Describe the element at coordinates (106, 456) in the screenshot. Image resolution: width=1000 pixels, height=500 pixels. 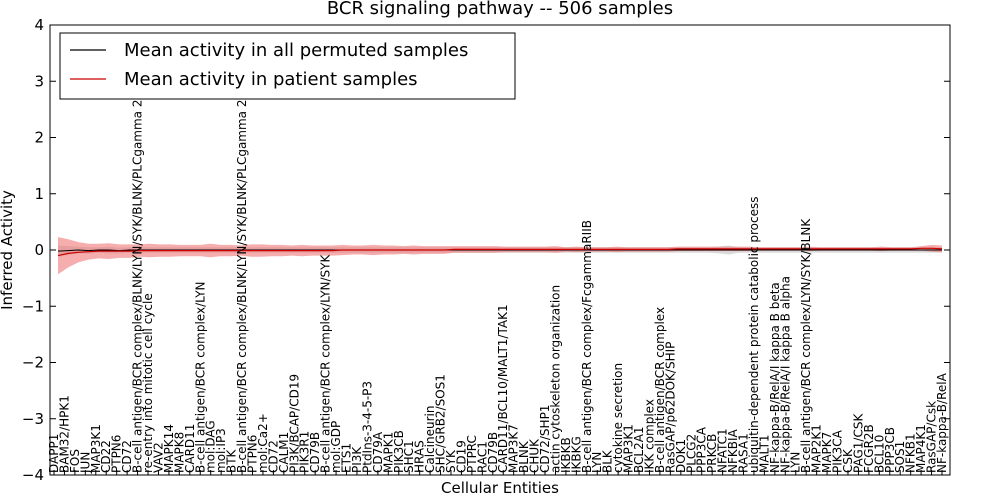
I see `x-tick-label: CD22` at that location.